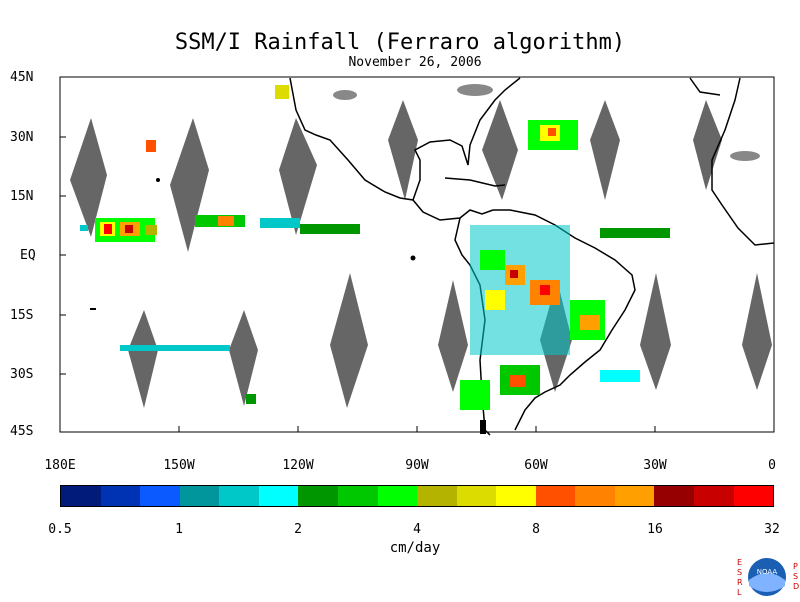  I want to click on colorbar-tick: 16, so click(655, 529).